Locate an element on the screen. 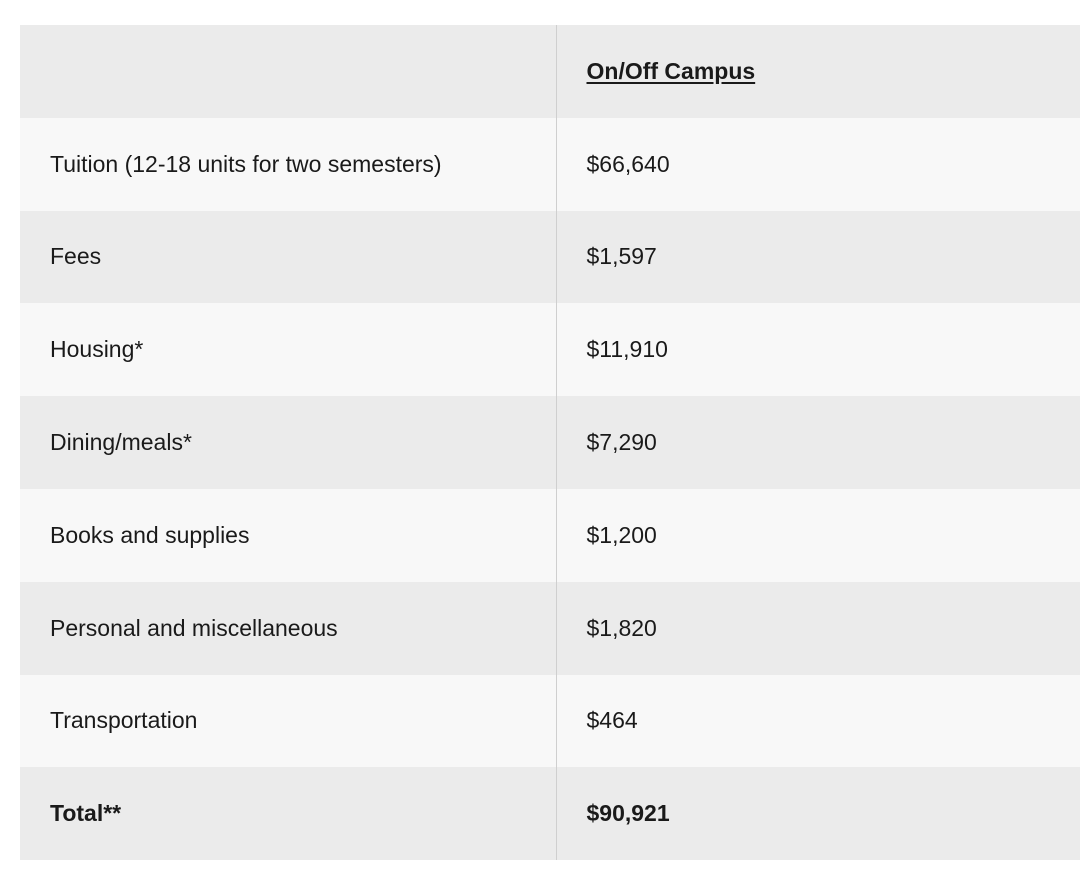 The image size is (1080, 888). row-value: $7,290 is located at coordinates (621, 442).